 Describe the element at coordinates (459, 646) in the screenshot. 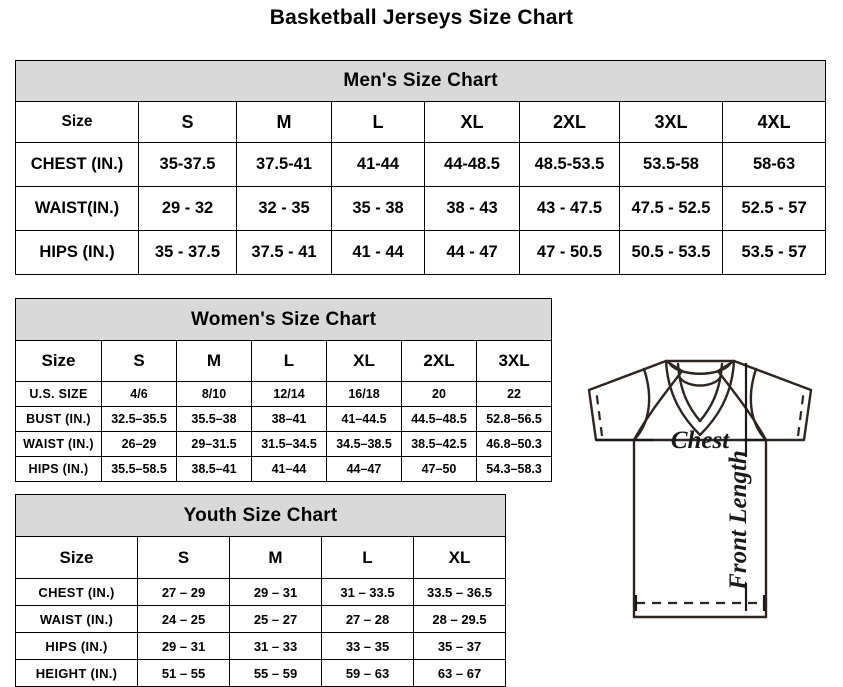

I see `youth-hips-xl: 35 – 37` at that location.